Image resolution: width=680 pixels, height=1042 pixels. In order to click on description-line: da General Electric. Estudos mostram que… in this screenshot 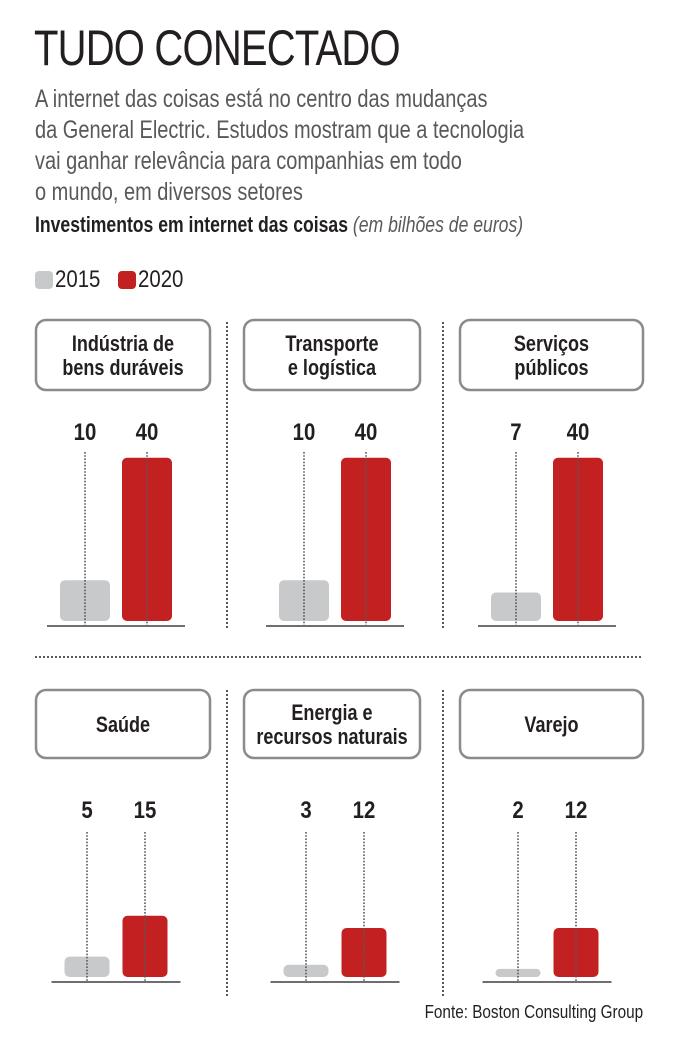, I will do `click(280, 130)`.